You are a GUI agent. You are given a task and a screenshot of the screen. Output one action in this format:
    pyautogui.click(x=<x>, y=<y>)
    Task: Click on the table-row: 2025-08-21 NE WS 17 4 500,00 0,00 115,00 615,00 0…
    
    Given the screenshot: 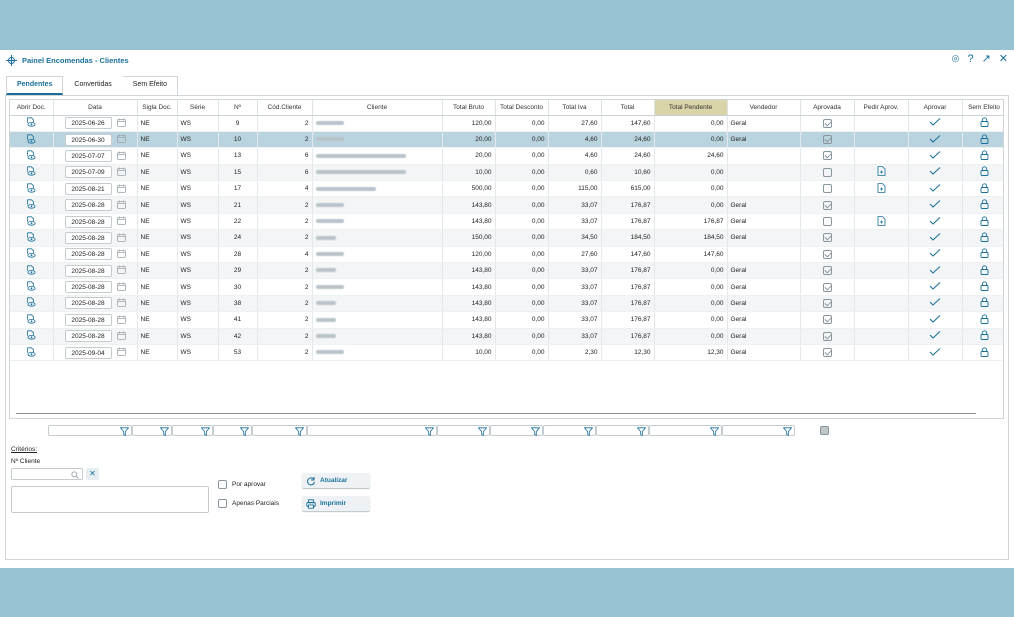 What is the action you would take?
    pyautogui.click(x=506, y=189)
    